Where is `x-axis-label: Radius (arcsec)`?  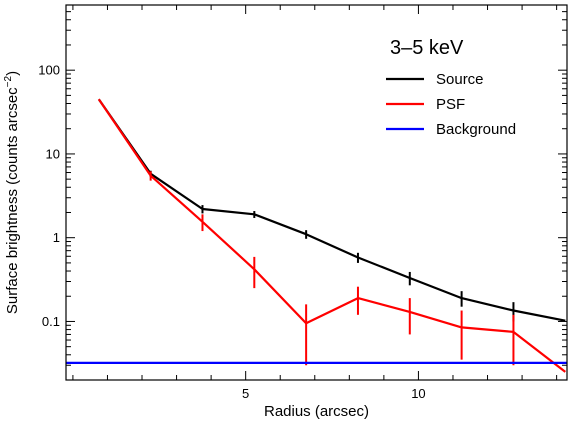 x-axis-label: Radius (arcsec) is located at coordinates (316, 411).